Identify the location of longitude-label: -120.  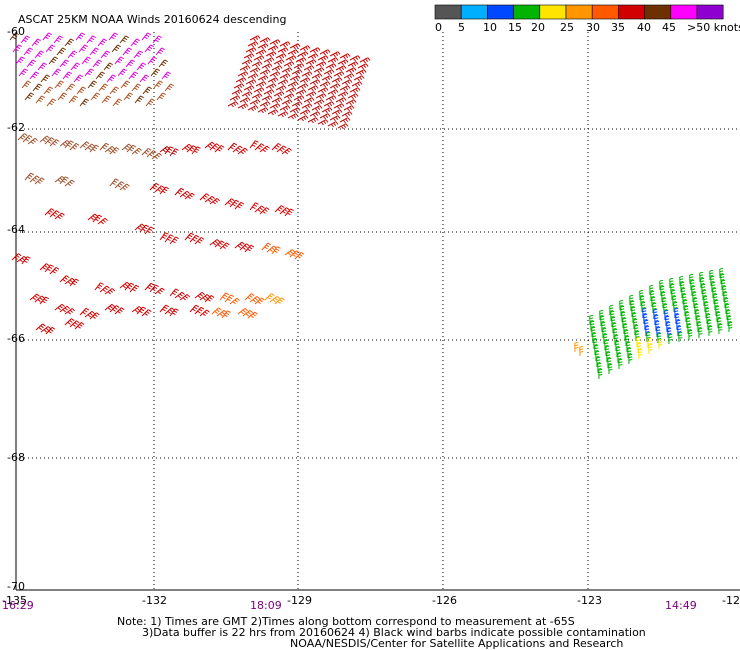
(731, 600).